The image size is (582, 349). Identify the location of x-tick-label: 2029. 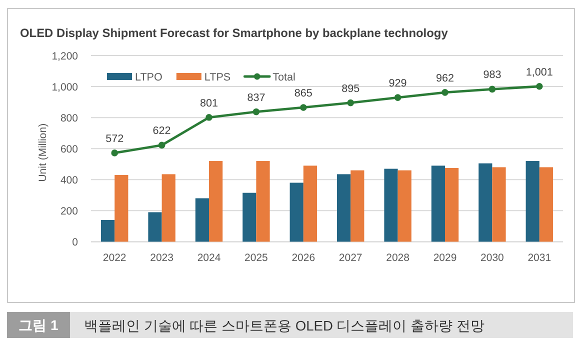
(445, 258).